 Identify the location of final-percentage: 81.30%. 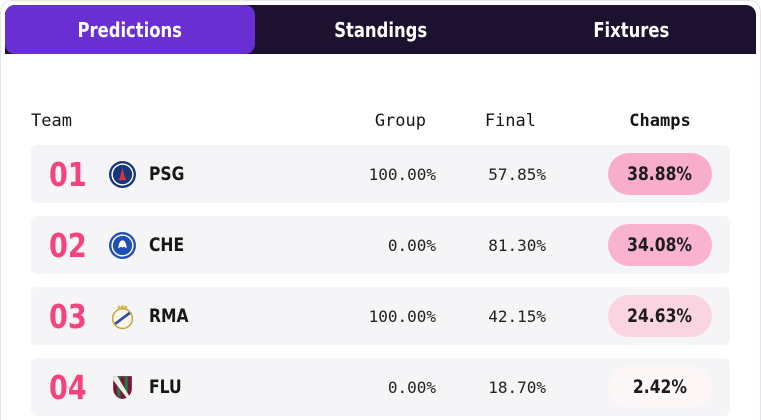
(517, 245).